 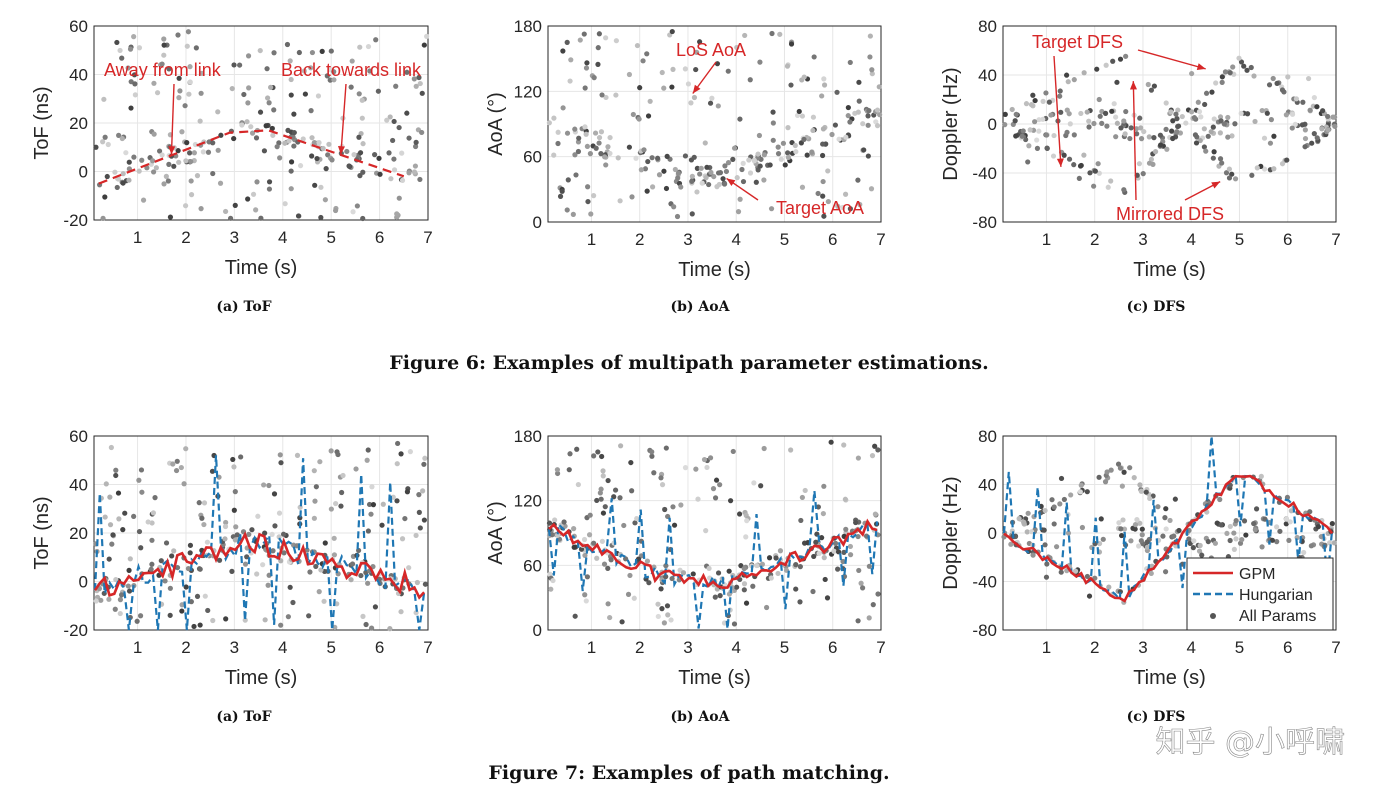 I want to click on annotation-arrowhead, so click(x=696, y=89).